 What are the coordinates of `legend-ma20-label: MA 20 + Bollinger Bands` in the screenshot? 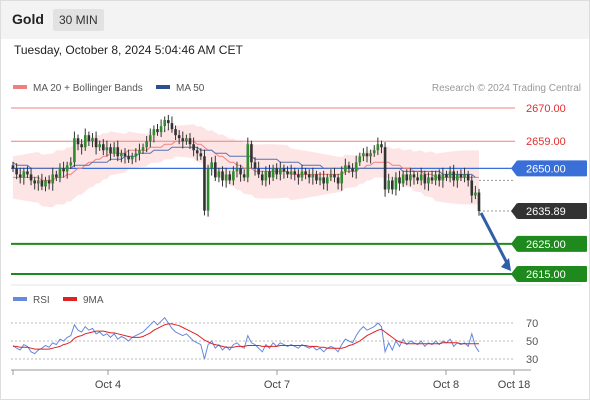 It's located at (88, 88).